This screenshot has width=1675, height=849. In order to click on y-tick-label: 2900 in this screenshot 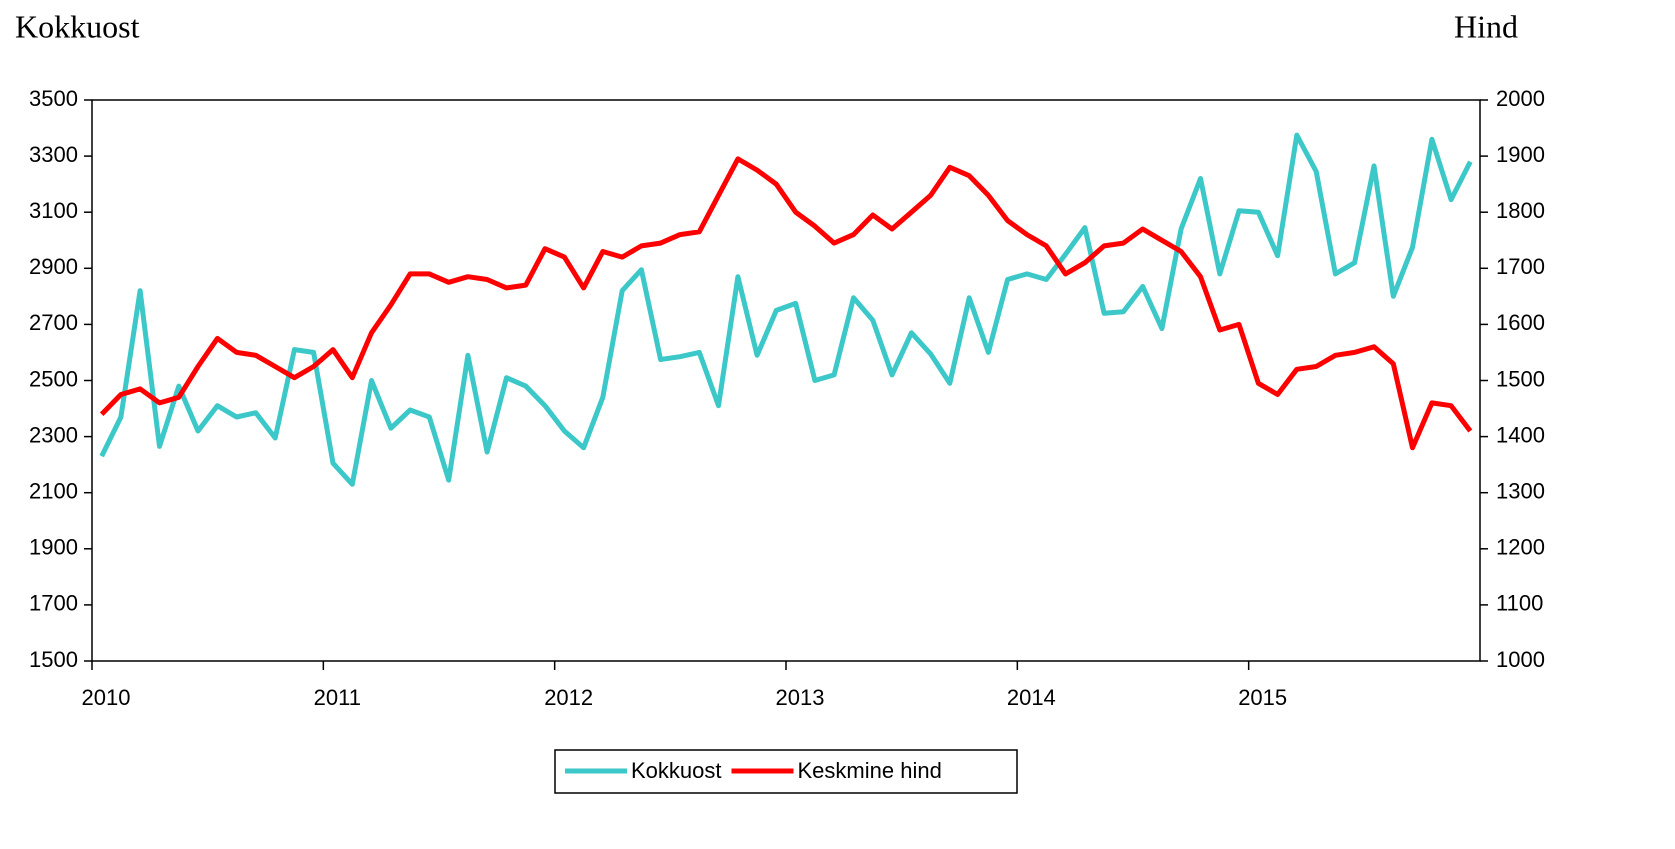, I will do `click(53, 266)`.